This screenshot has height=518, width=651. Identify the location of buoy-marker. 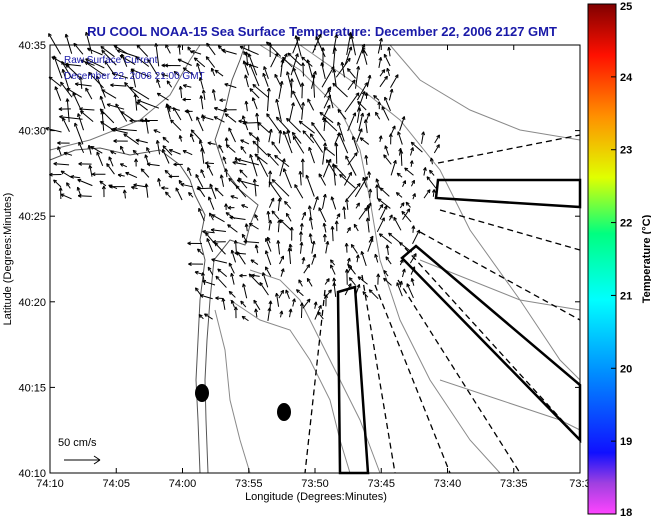
(202, 393).